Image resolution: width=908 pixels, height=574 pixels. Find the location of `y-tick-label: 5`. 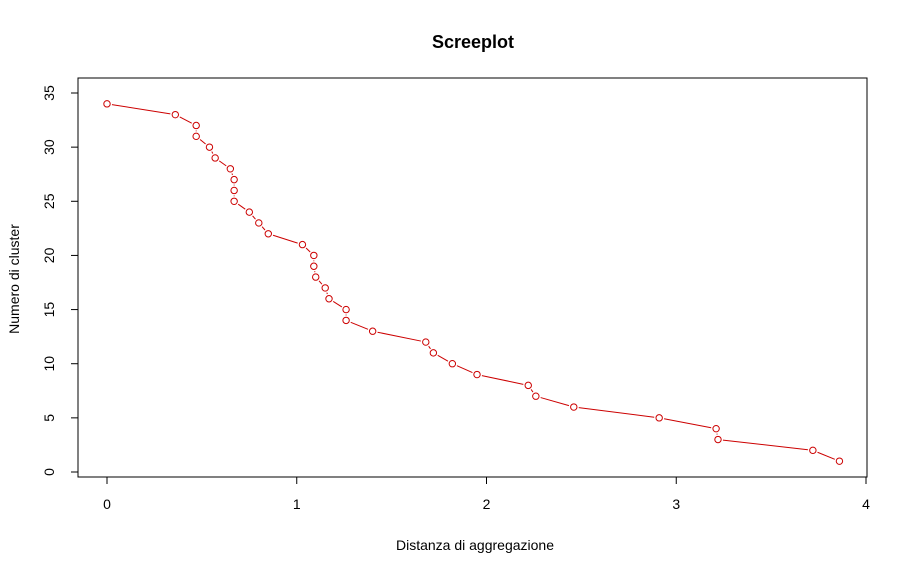

y-tick-label: 5 is located at coordinates (49, 418).